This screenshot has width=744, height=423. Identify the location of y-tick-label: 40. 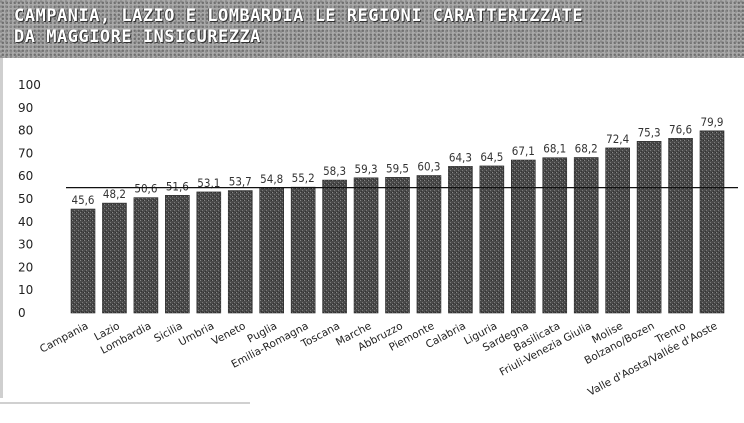
(25, 222).